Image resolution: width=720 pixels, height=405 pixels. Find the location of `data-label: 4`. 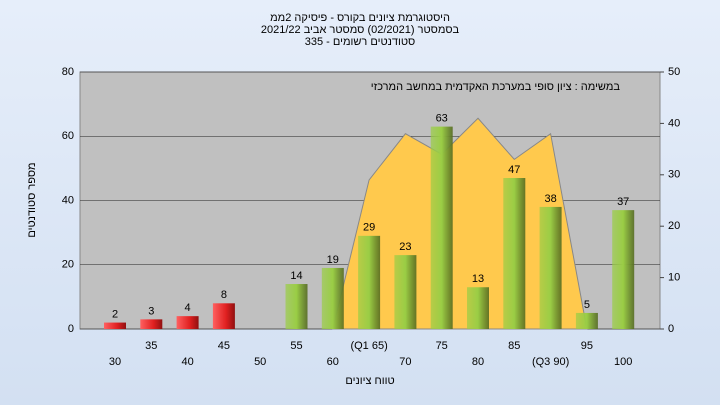

data-label: 4 is located at coordinates (188, 308).